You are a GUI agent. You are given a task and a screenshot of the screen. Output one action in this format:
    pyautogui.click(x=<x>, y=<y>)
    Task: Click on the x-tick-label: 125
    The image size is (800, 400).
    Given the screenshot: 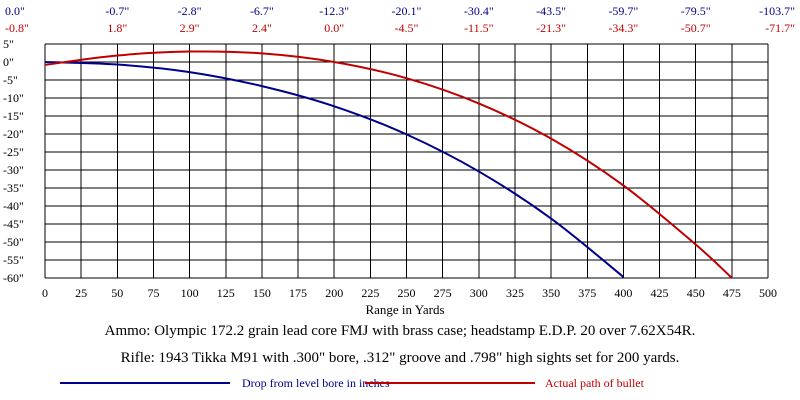 What is the action you would take?
    pyautogui.click(x=226, y=293)
    